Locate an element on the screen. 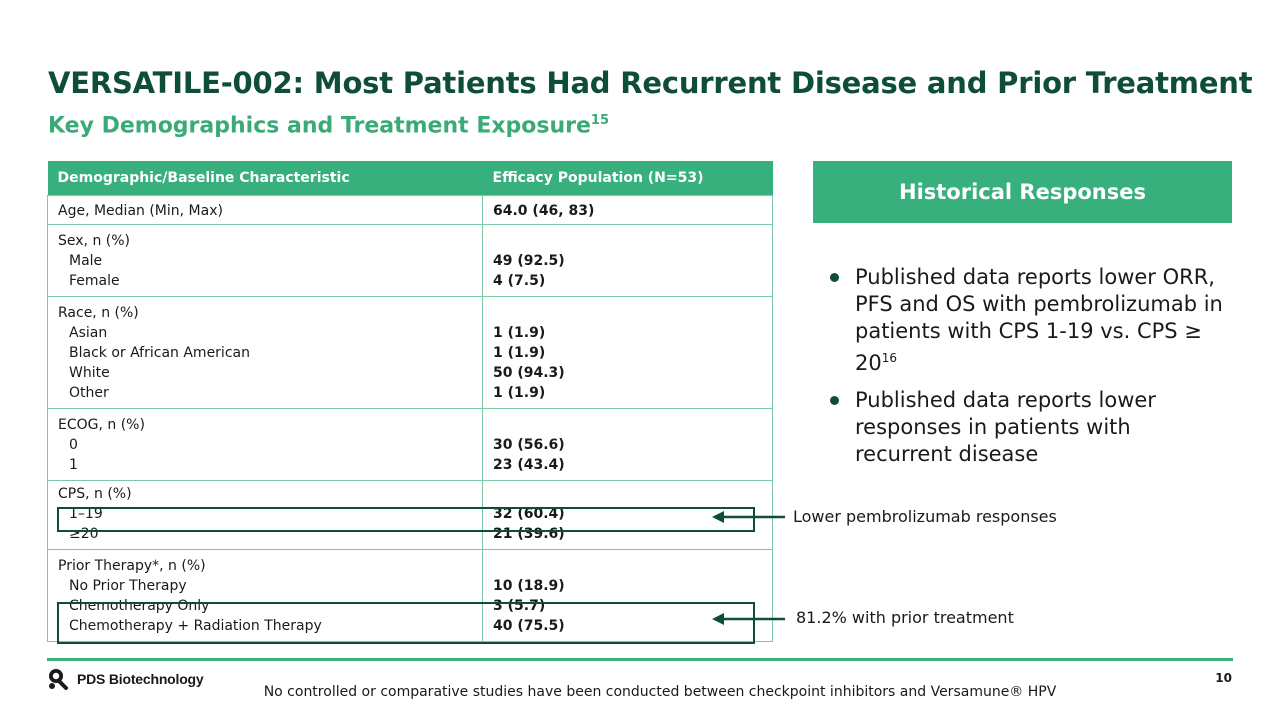  page-number: 10 is located at coordinates (1223, 678).